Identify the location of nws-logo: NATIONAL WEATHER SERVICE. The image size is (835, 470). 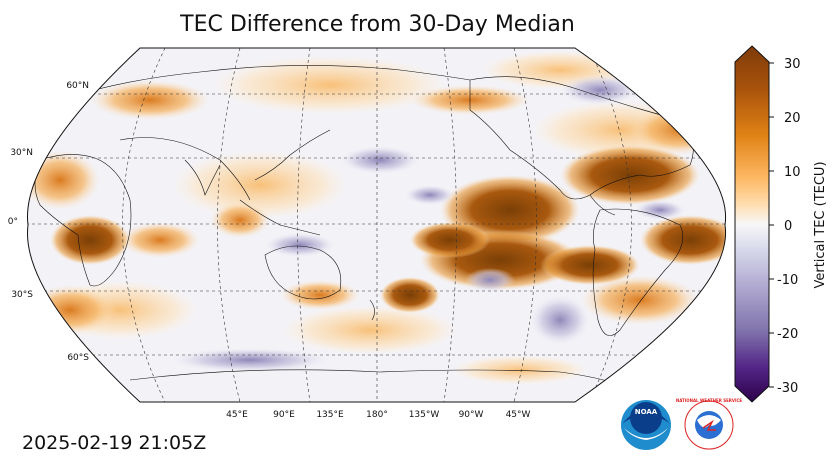
(709, 424).